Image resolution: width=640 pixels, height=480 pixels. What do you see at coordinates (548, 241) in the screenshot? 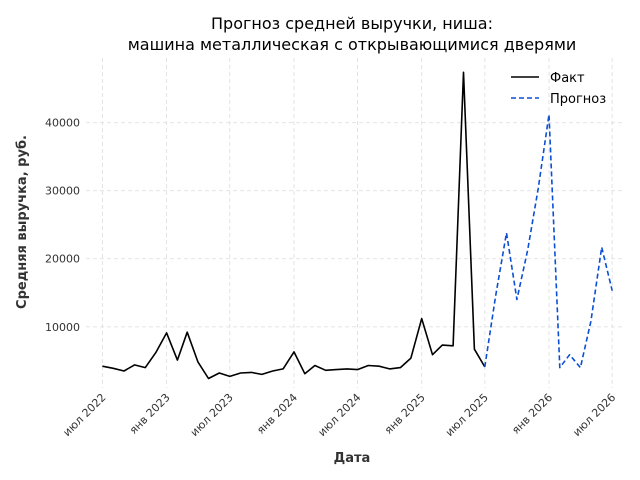
I see `series-line-forecast` at bounding box center [548, 241].